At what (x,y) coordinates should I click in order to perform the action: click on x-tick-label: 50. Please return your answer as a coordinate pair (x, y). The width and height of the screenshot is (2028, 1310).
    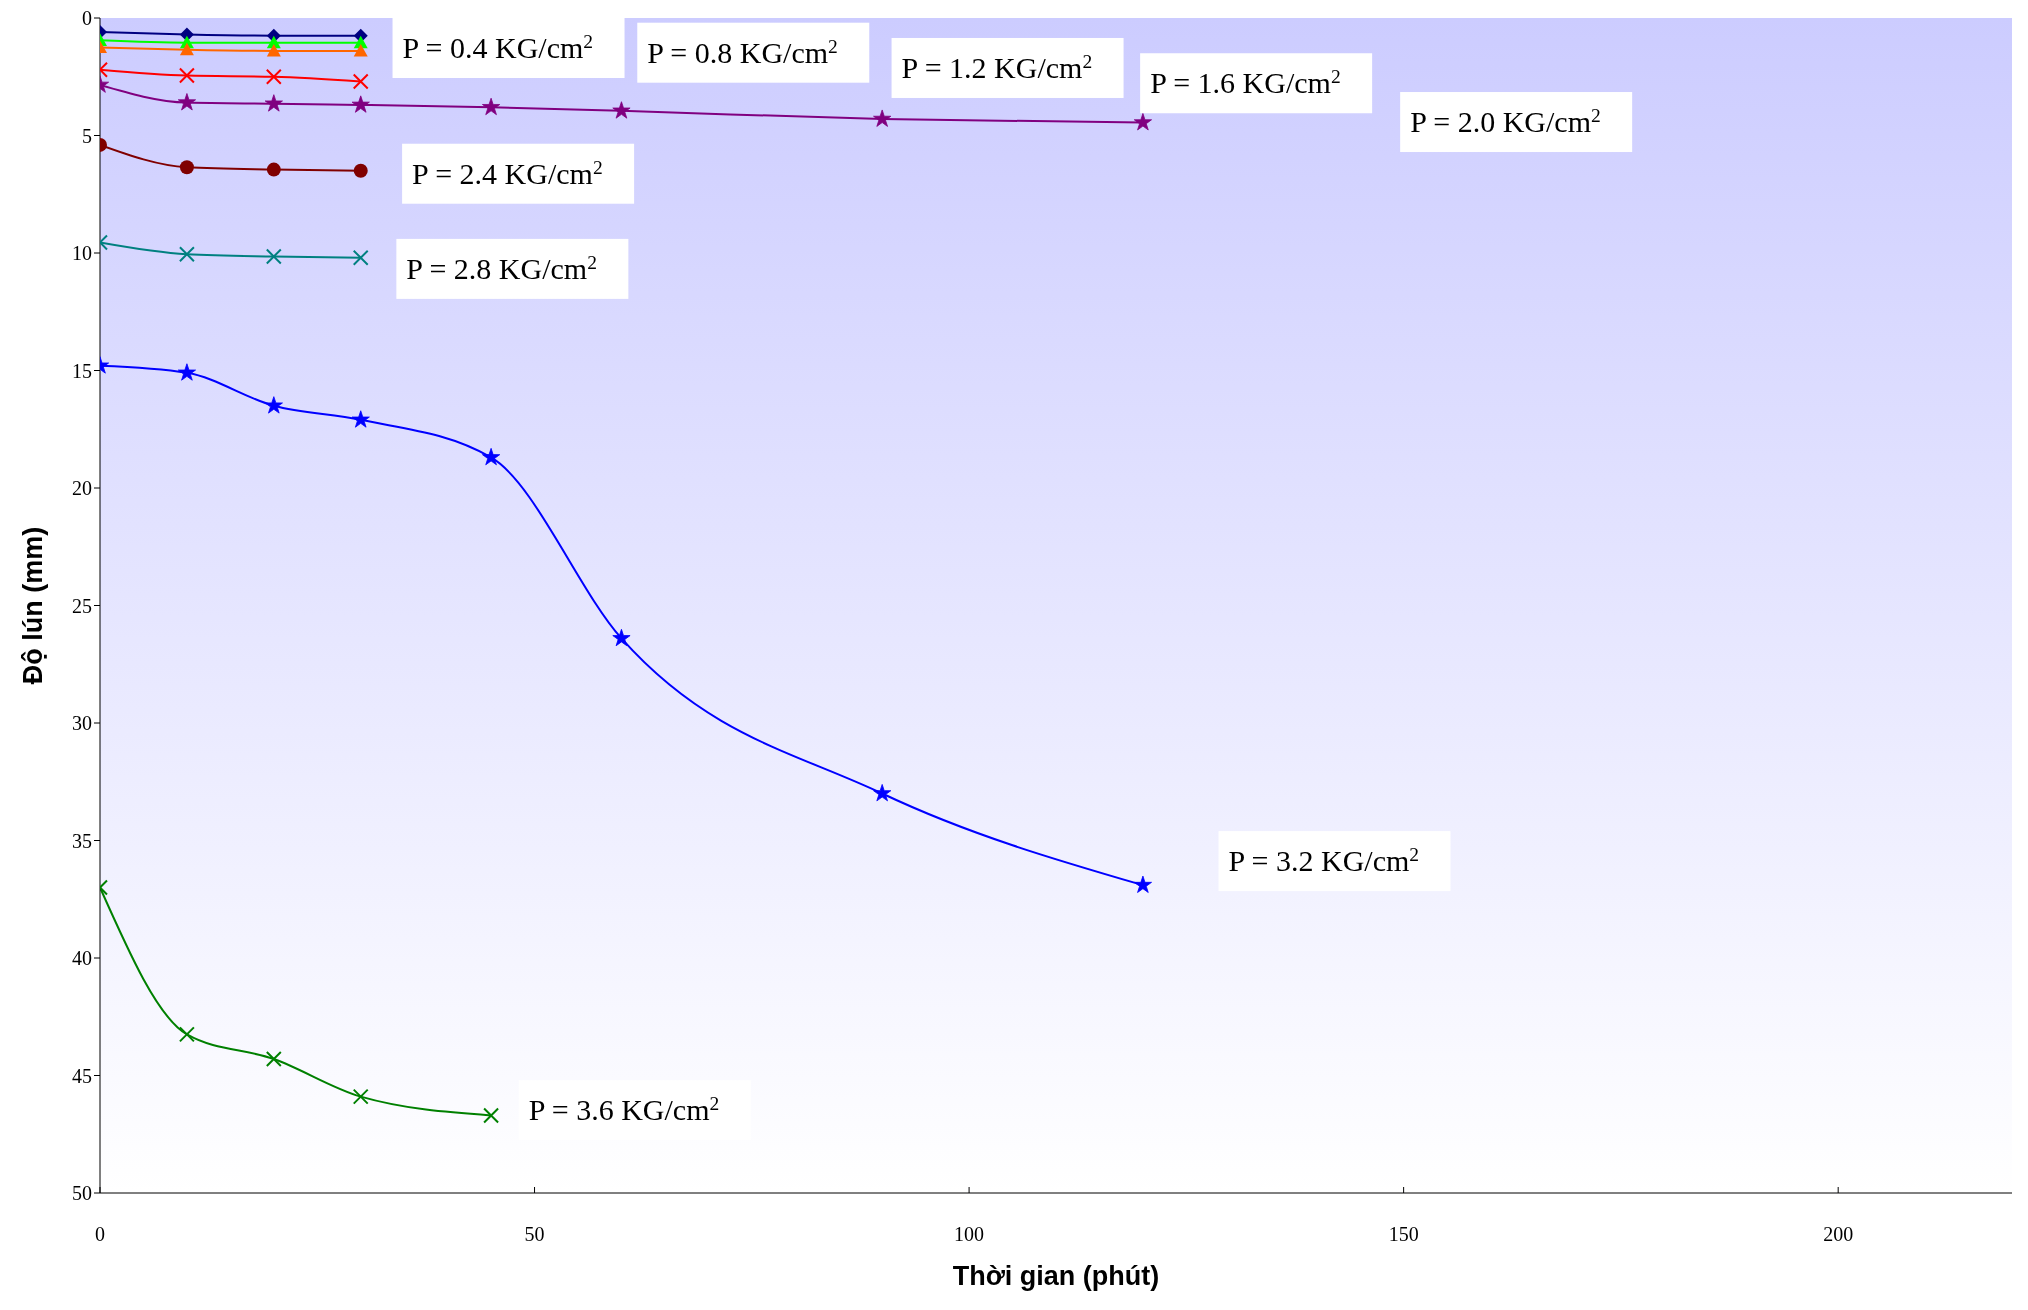
    Looking at the image, I should click on (534, 1234).